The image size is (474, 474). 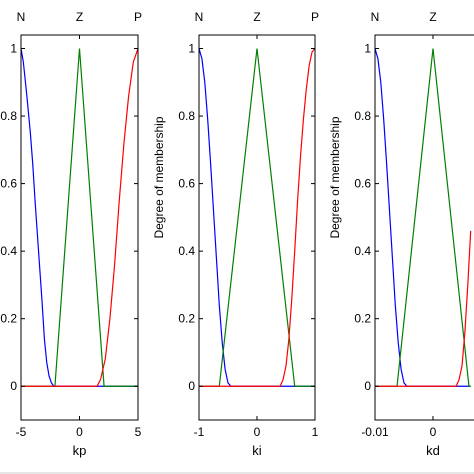 What do you see at coordinates (80, 450) in the screenshot?
I see `x-axis-label: kp` at bounding box center [80, 450].